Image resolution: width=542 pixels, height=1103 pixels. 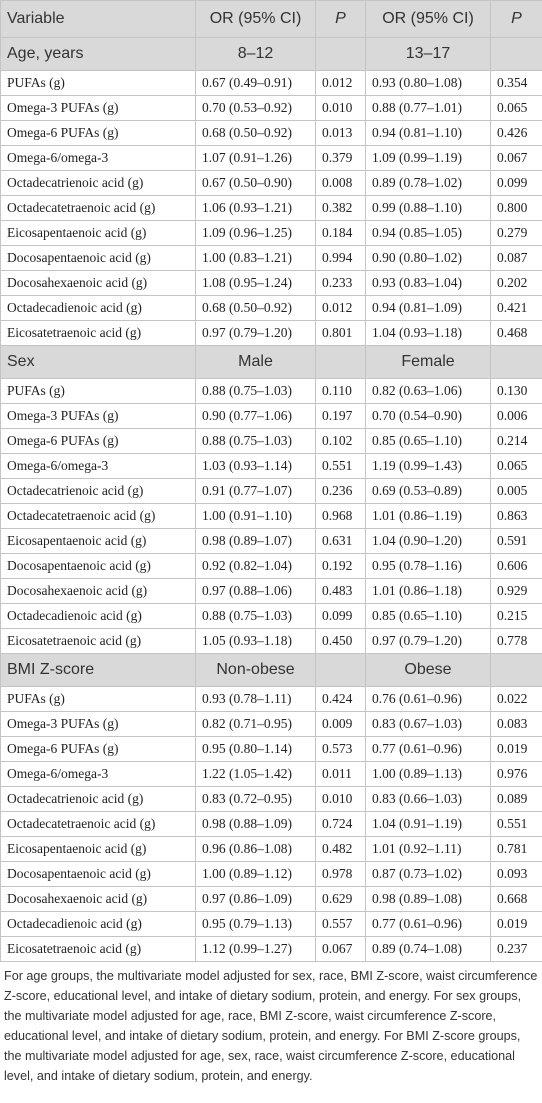 What do you see at coordinates (255, 362) in the screenshot?
I see `group-label: Male` at bounding box center [255, 362].